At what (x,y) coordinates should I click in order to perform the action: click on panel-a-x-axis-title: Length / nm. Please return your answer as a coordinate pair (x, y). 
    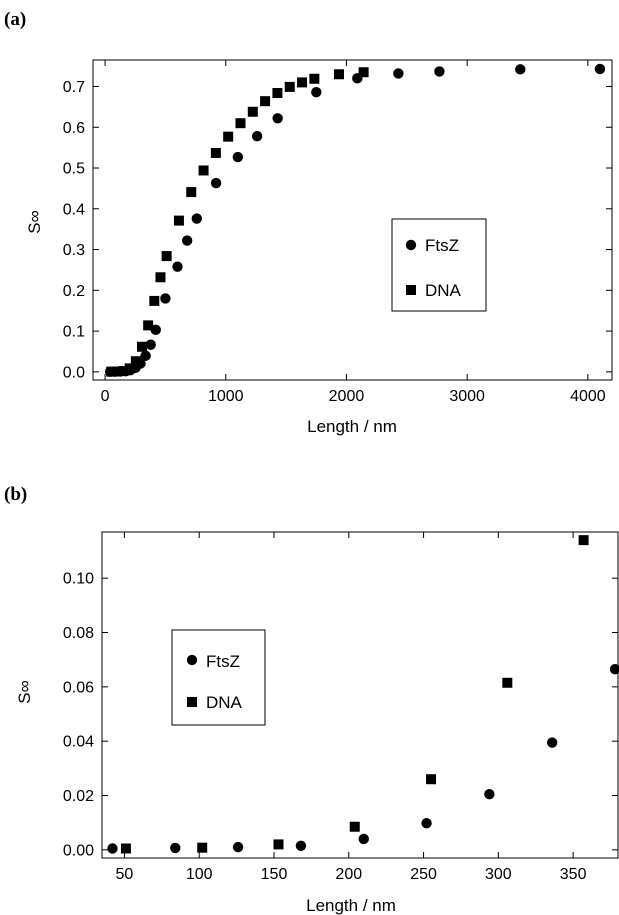
    Looking at the image, I should click on (352, 426).